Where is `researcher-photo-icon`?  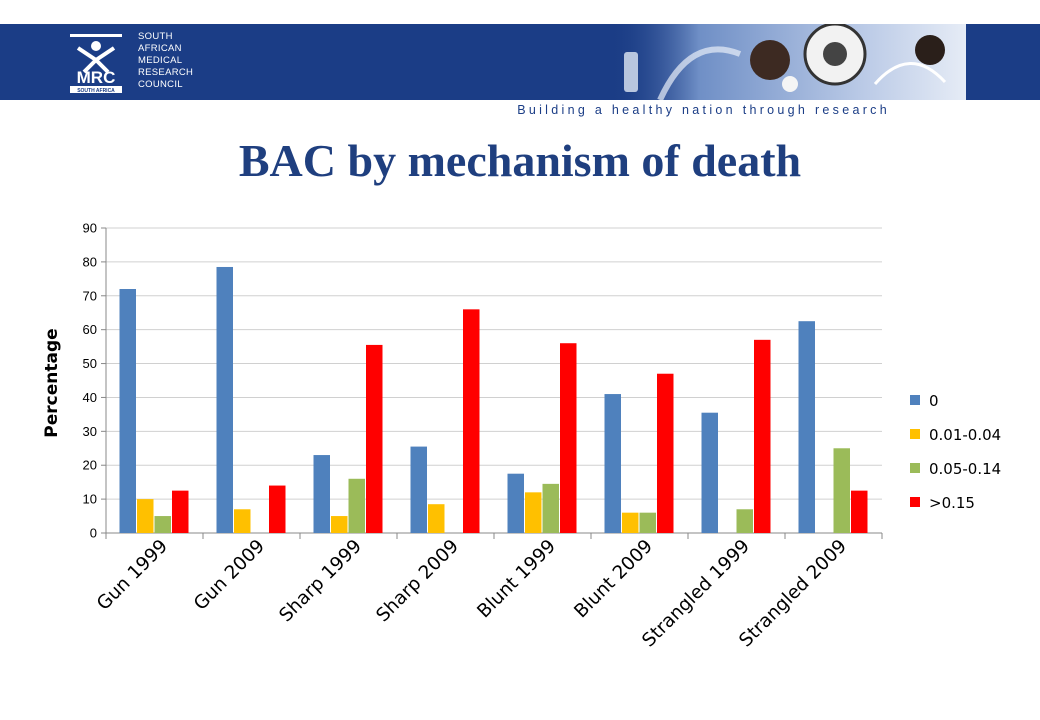 researcher-photo-icon is located at coordinates (930, 50).